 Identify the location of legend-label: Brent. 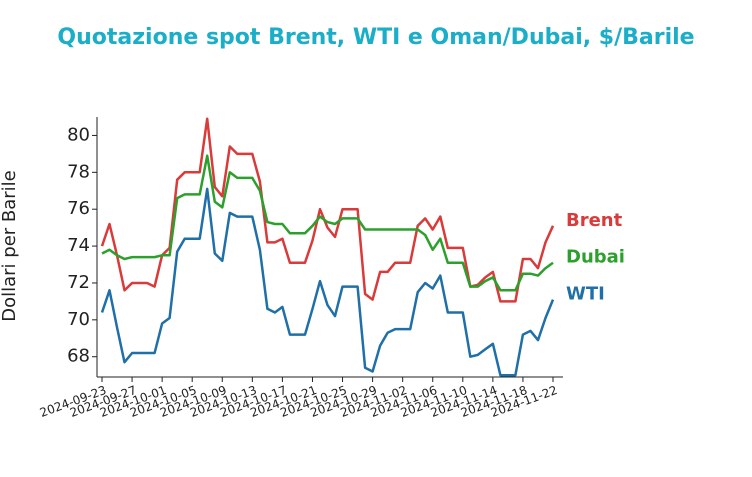
(594, 220).